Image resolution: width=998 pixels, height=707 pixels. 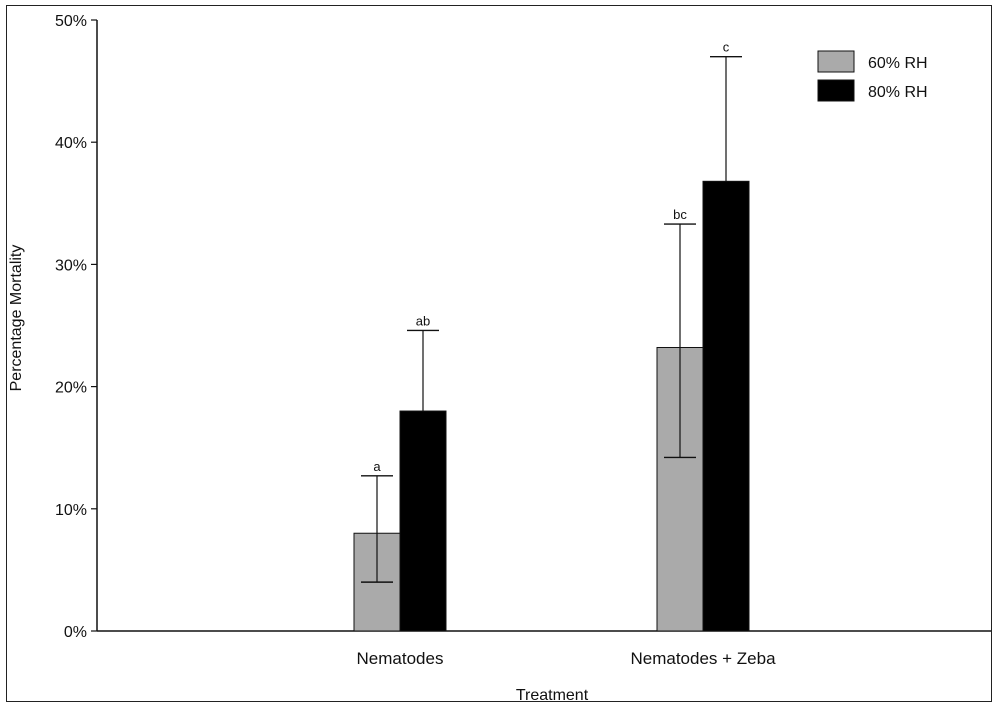 What do you see at coordinates (71, 143) in the screenshot?
I see `y-tick-label: 40%` at bounding box center [71, 143].